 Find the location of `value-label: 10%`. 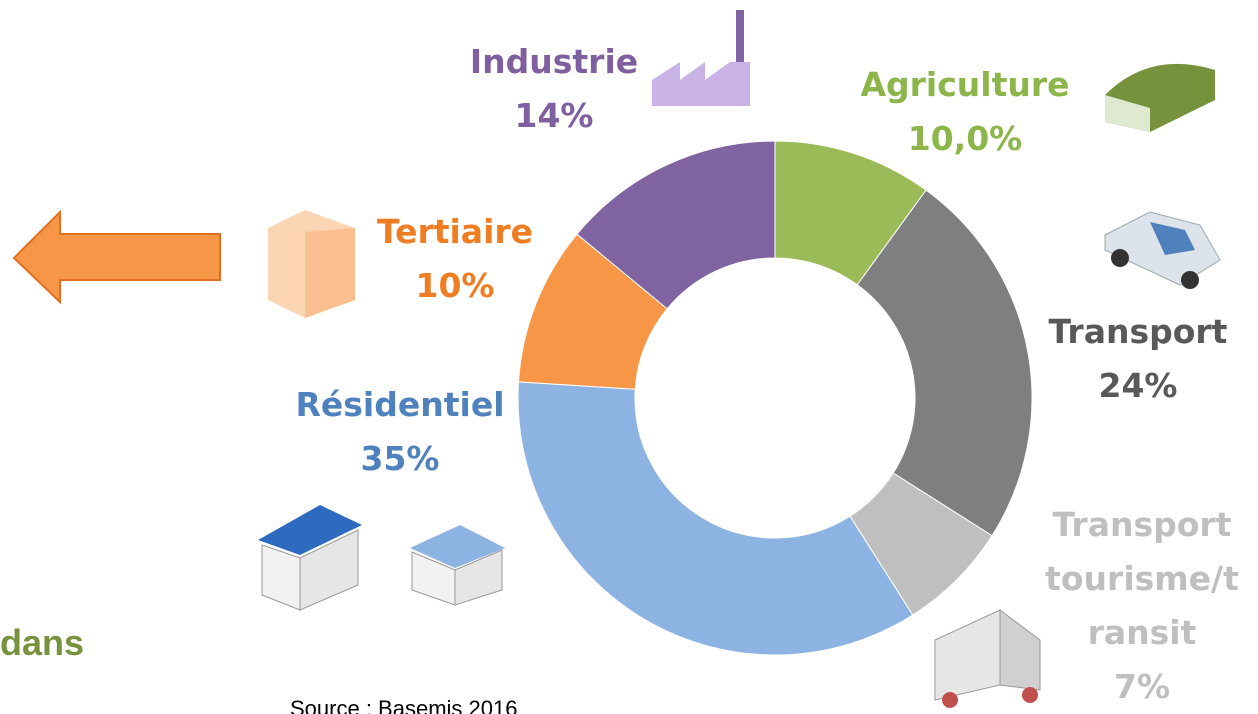

value-label: 10% is located at coordinates (455, 285).